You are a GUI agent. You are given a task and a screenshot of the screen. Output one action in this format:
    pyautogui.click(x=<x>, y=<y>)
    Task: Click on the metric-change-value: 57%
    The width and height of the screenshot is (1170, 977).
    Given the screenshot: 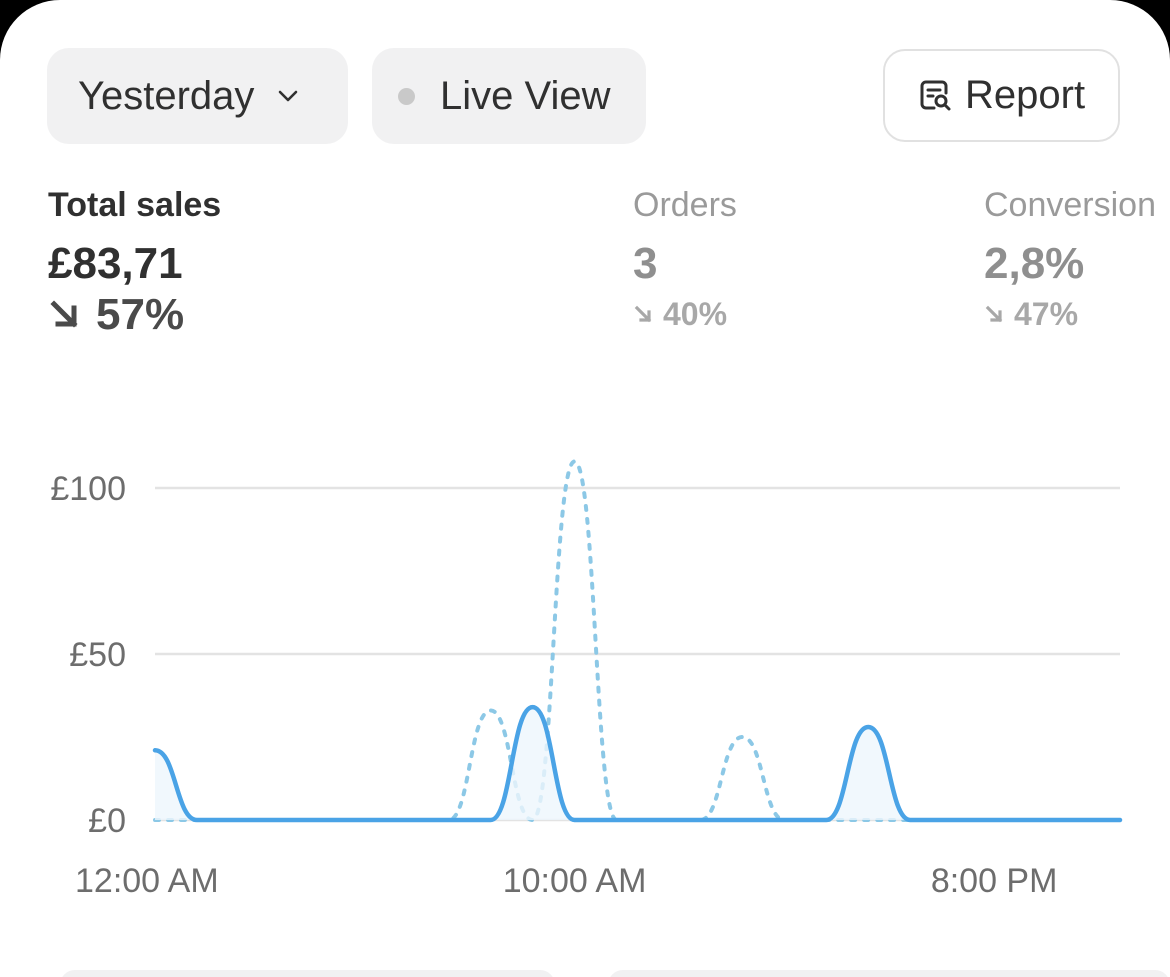 What is the action you would take?
    pyautogui.click(x=140, y=314)
    